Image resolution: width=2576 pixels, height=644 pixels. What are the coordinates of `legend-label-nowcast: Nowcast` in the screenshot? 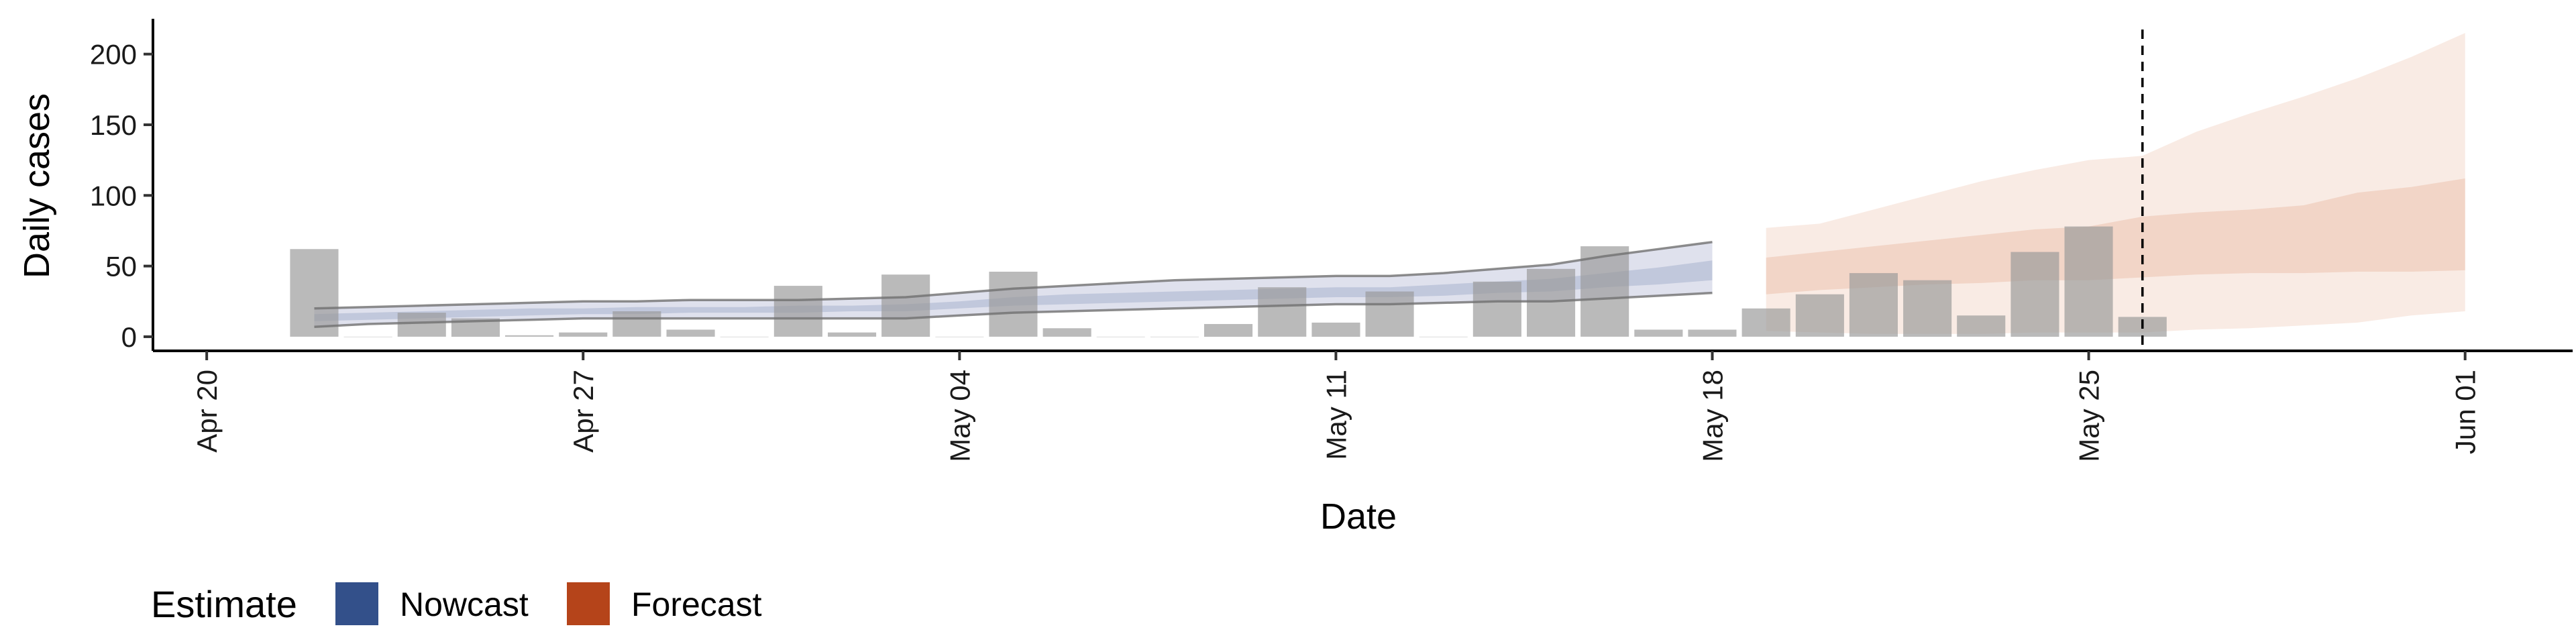 It's located at (464, 604).